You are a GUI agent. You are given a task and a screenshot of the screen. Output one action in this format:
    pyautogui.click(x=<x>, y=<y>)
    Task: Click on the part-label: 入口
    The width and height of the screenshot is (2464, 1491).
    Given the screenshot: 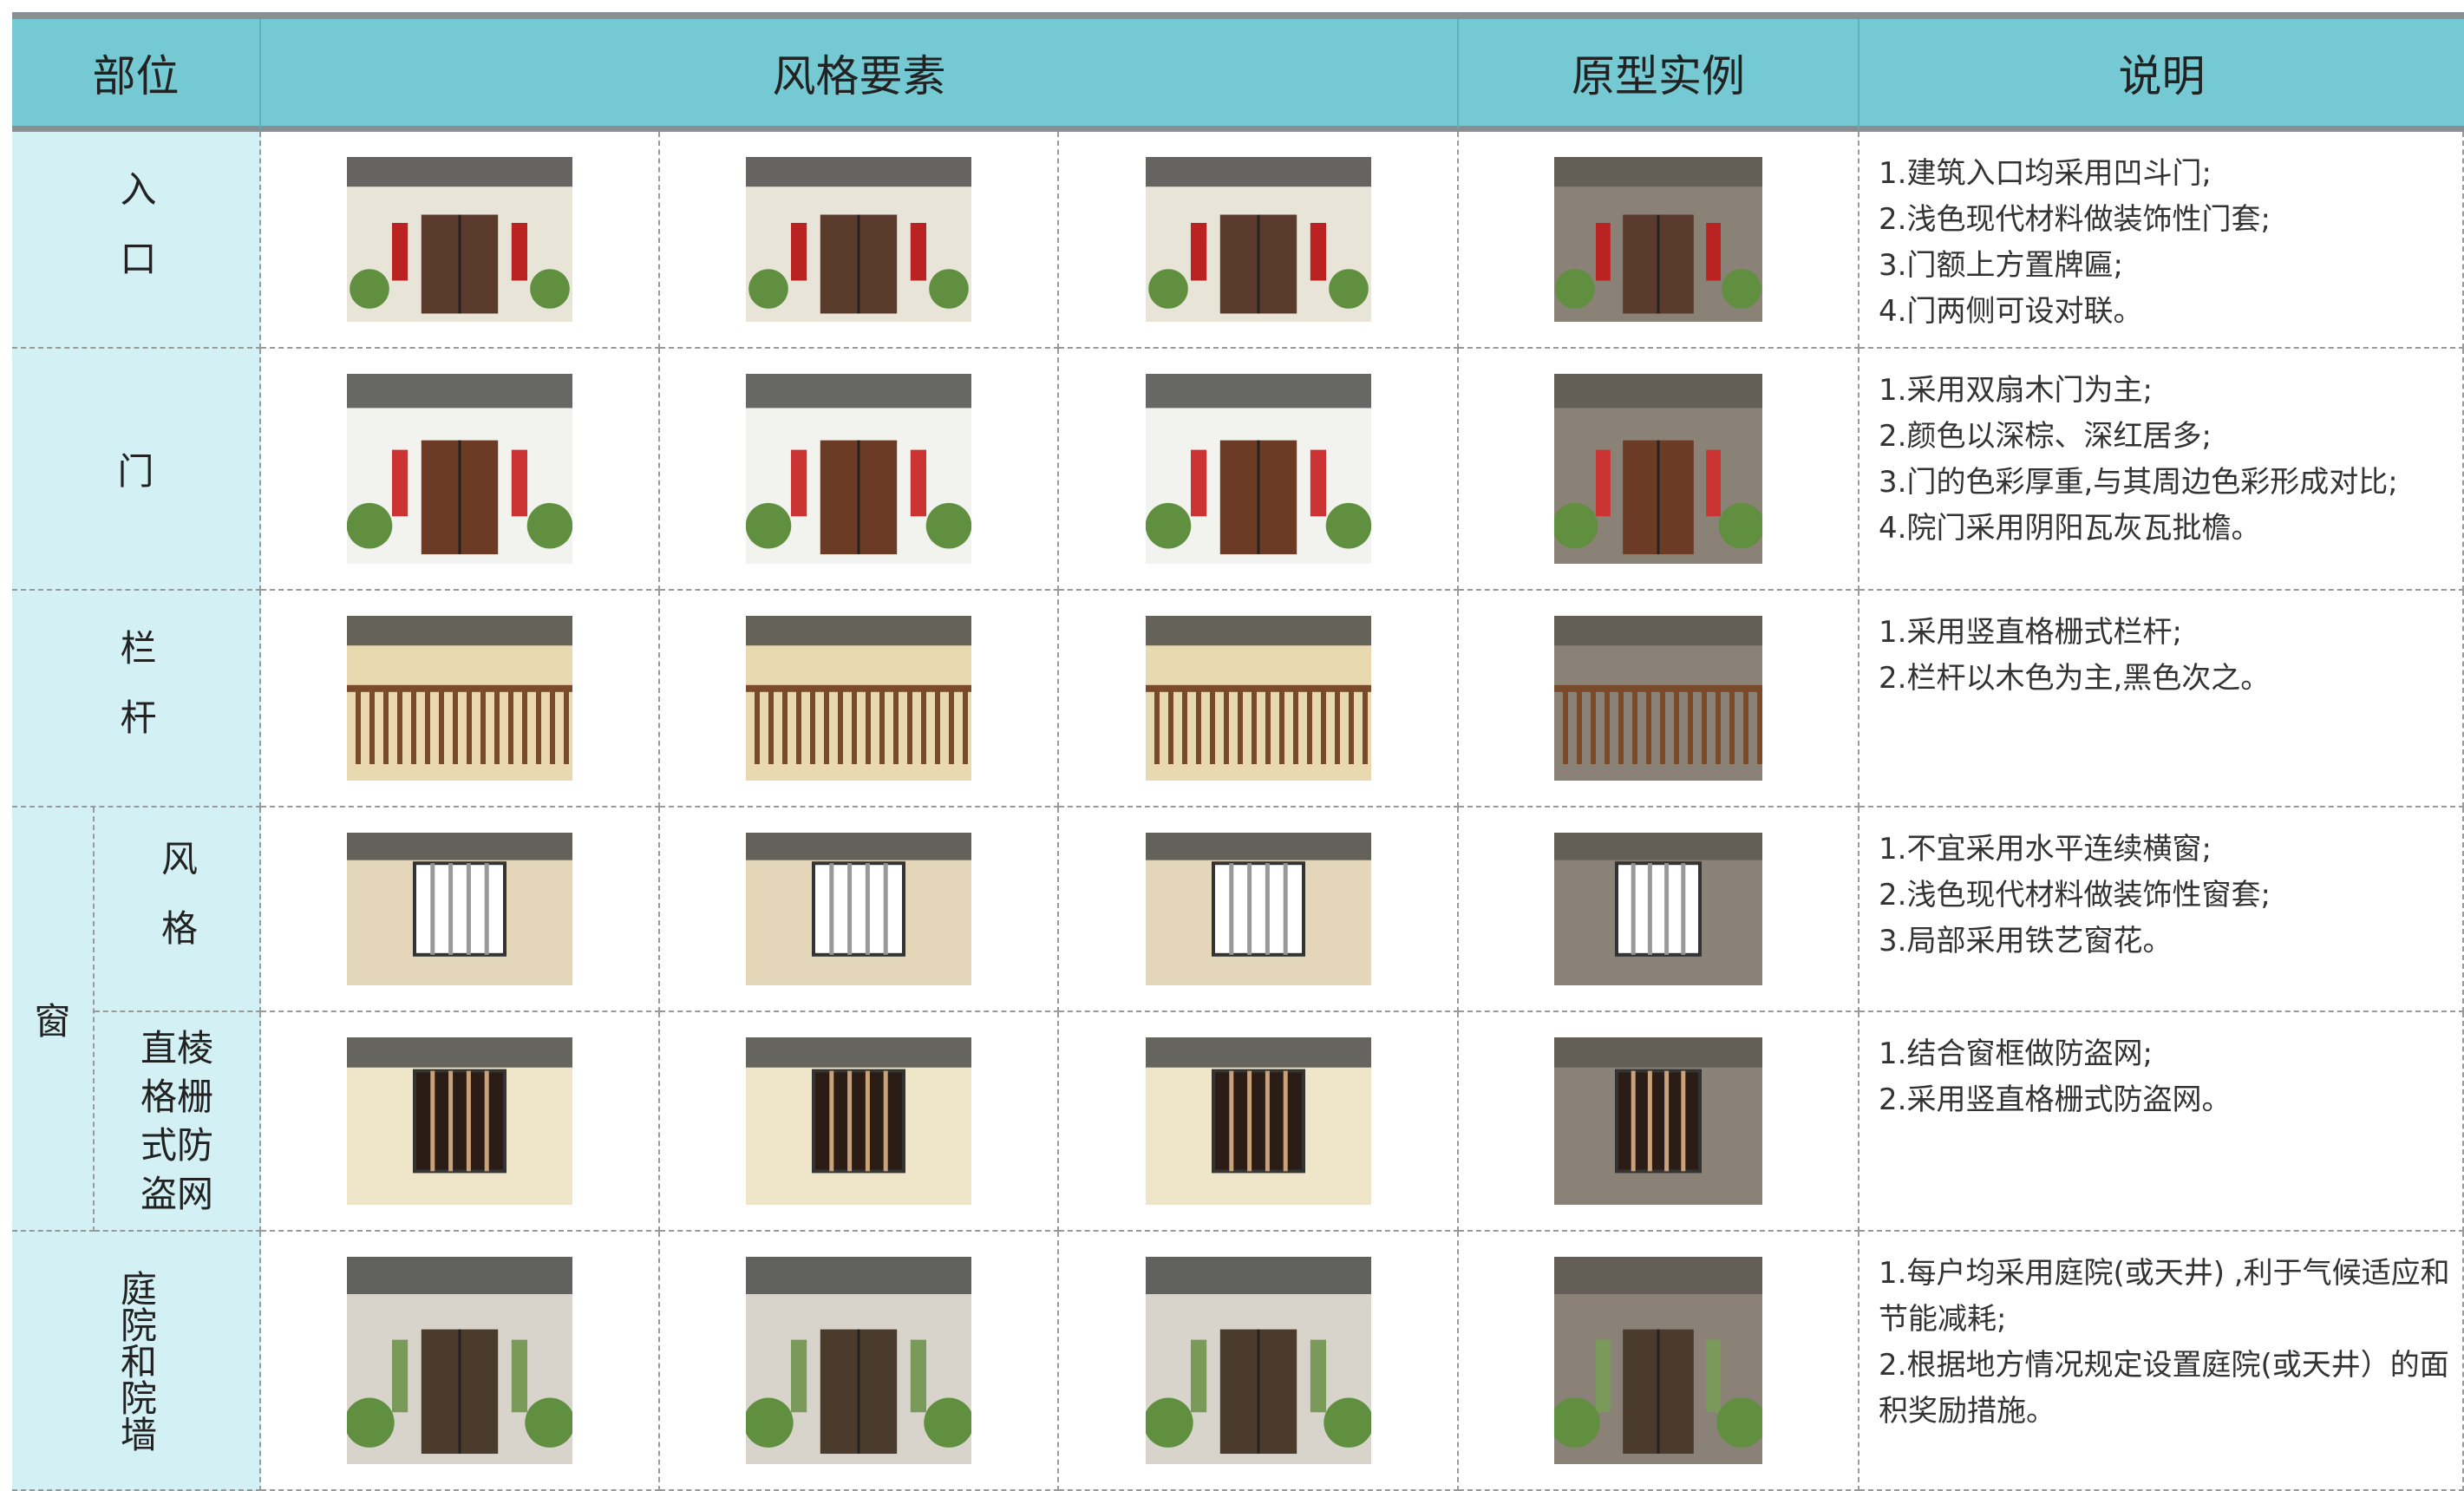 What is the action you would take?
    pyautogui.click(x=135, y=239)
    